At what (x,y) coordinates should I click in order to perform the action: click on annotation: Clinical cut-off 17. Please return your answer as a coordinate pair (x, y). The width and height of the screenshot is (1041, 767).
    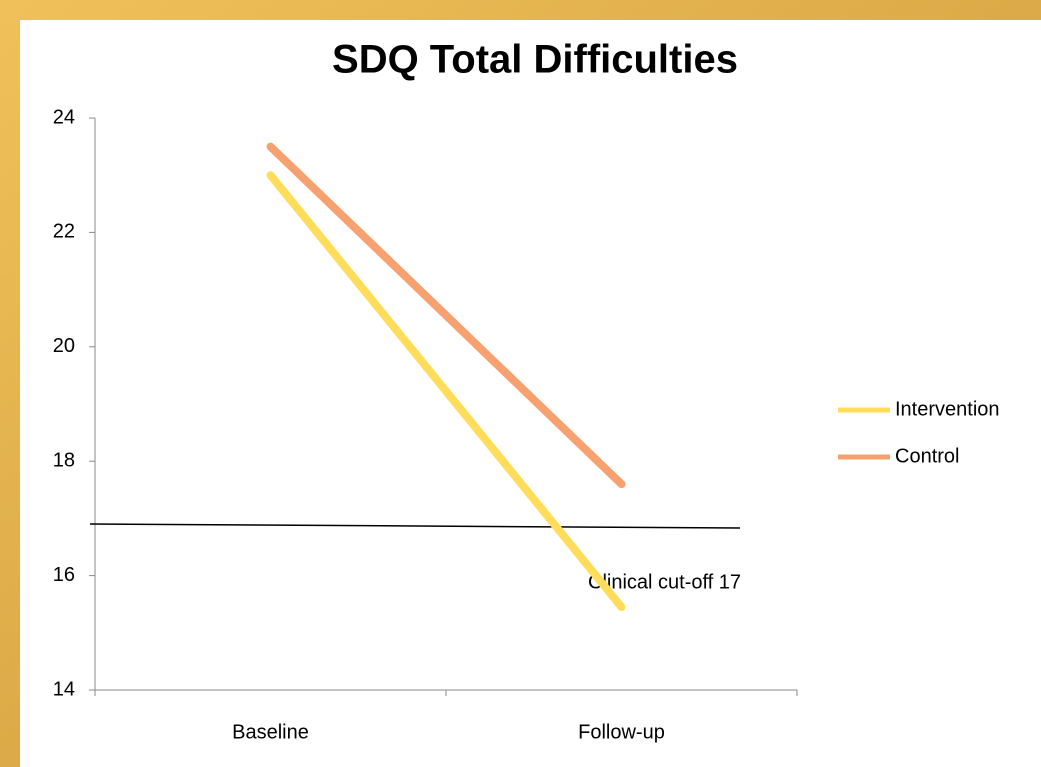
    Looking at the image, I should click on (664, 582).